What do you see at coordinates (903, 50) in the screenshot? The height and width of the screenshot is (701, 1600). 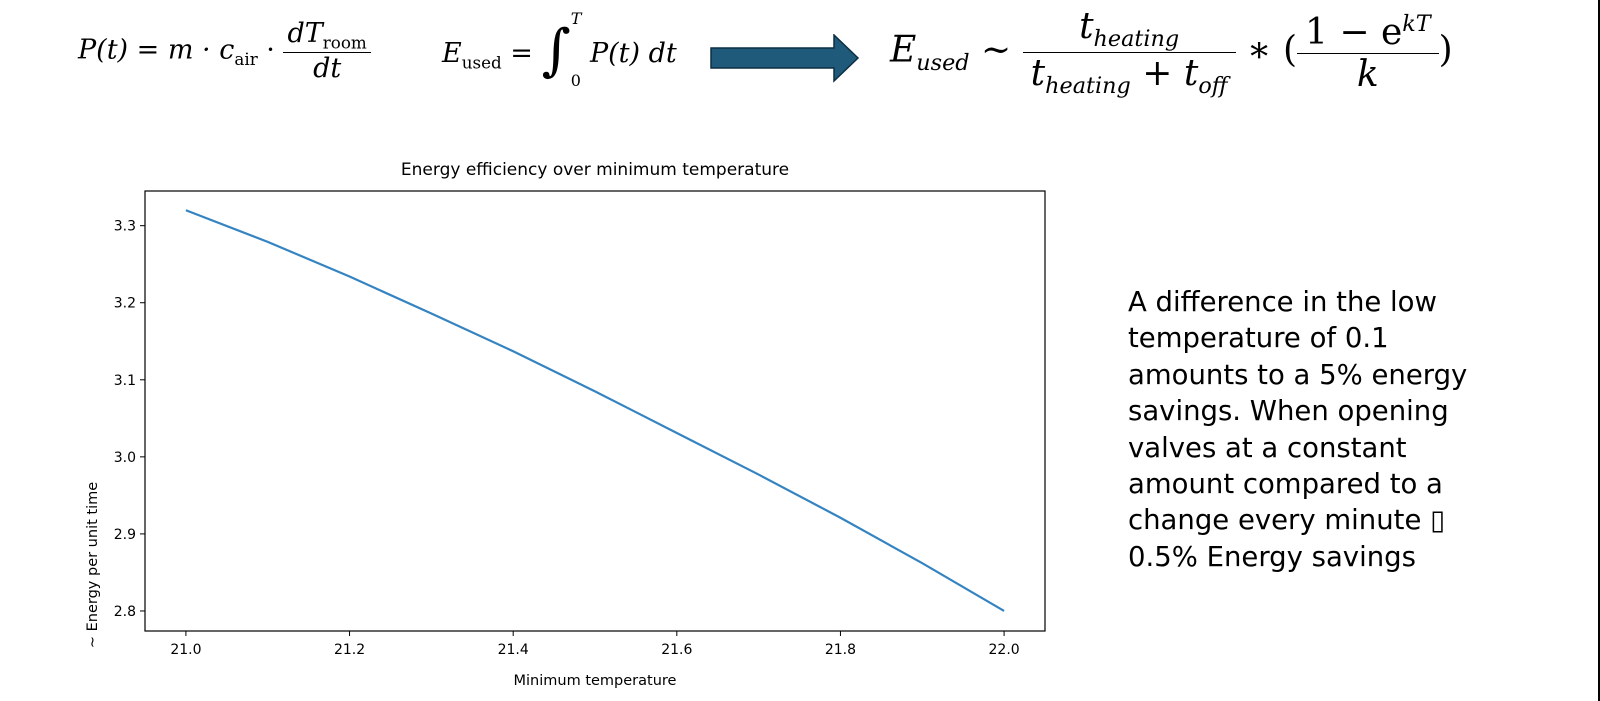 I see `prop-formula-lhs: E` at bounding box center [903, 50].